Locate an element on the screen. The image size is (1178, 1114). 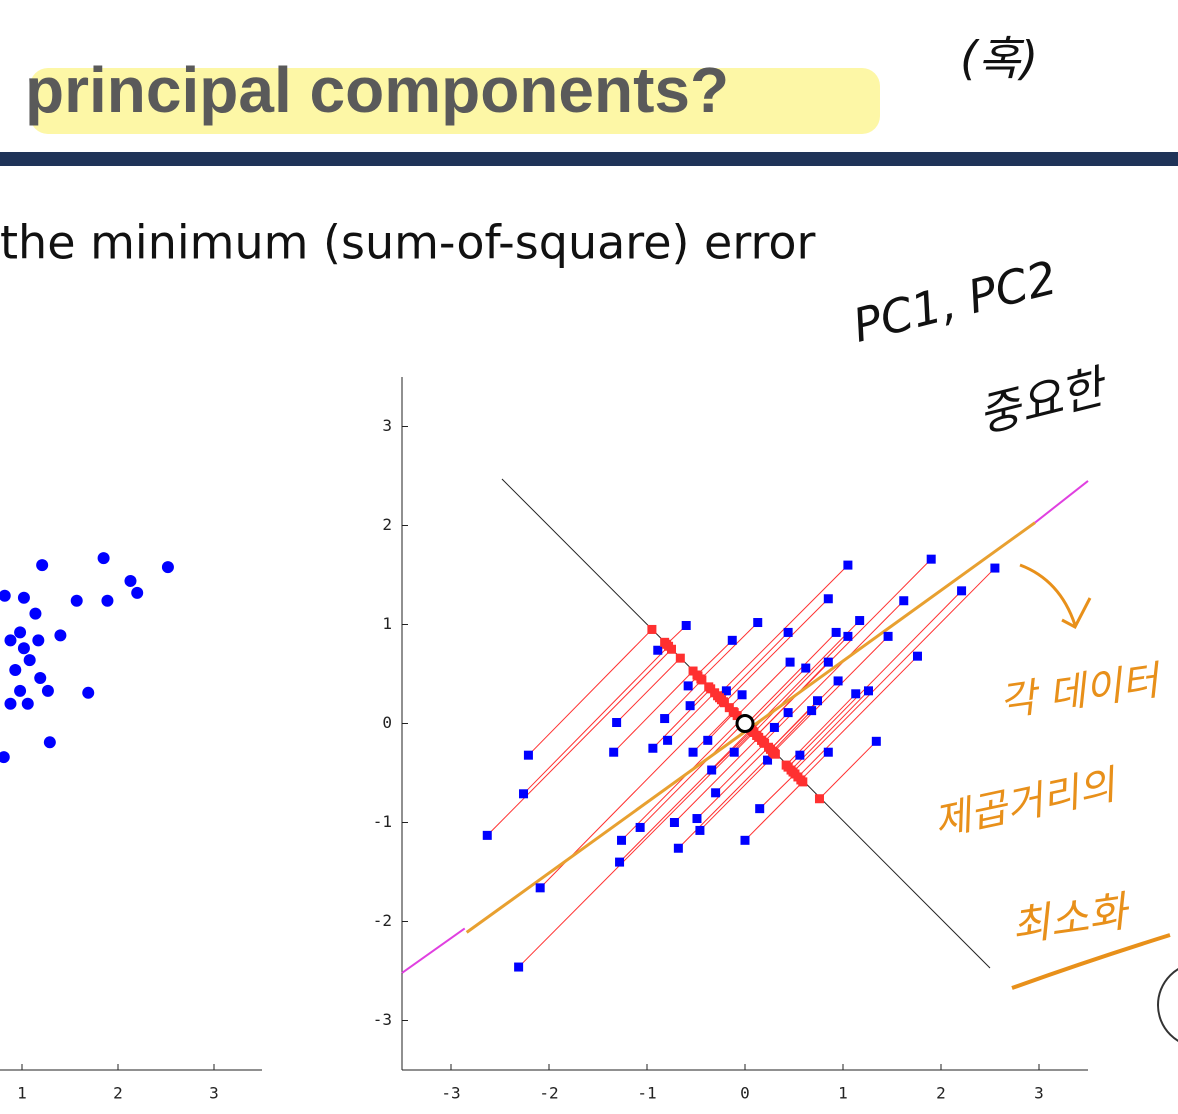
y-tick-label: 0 is located at coordinates (387, 722).